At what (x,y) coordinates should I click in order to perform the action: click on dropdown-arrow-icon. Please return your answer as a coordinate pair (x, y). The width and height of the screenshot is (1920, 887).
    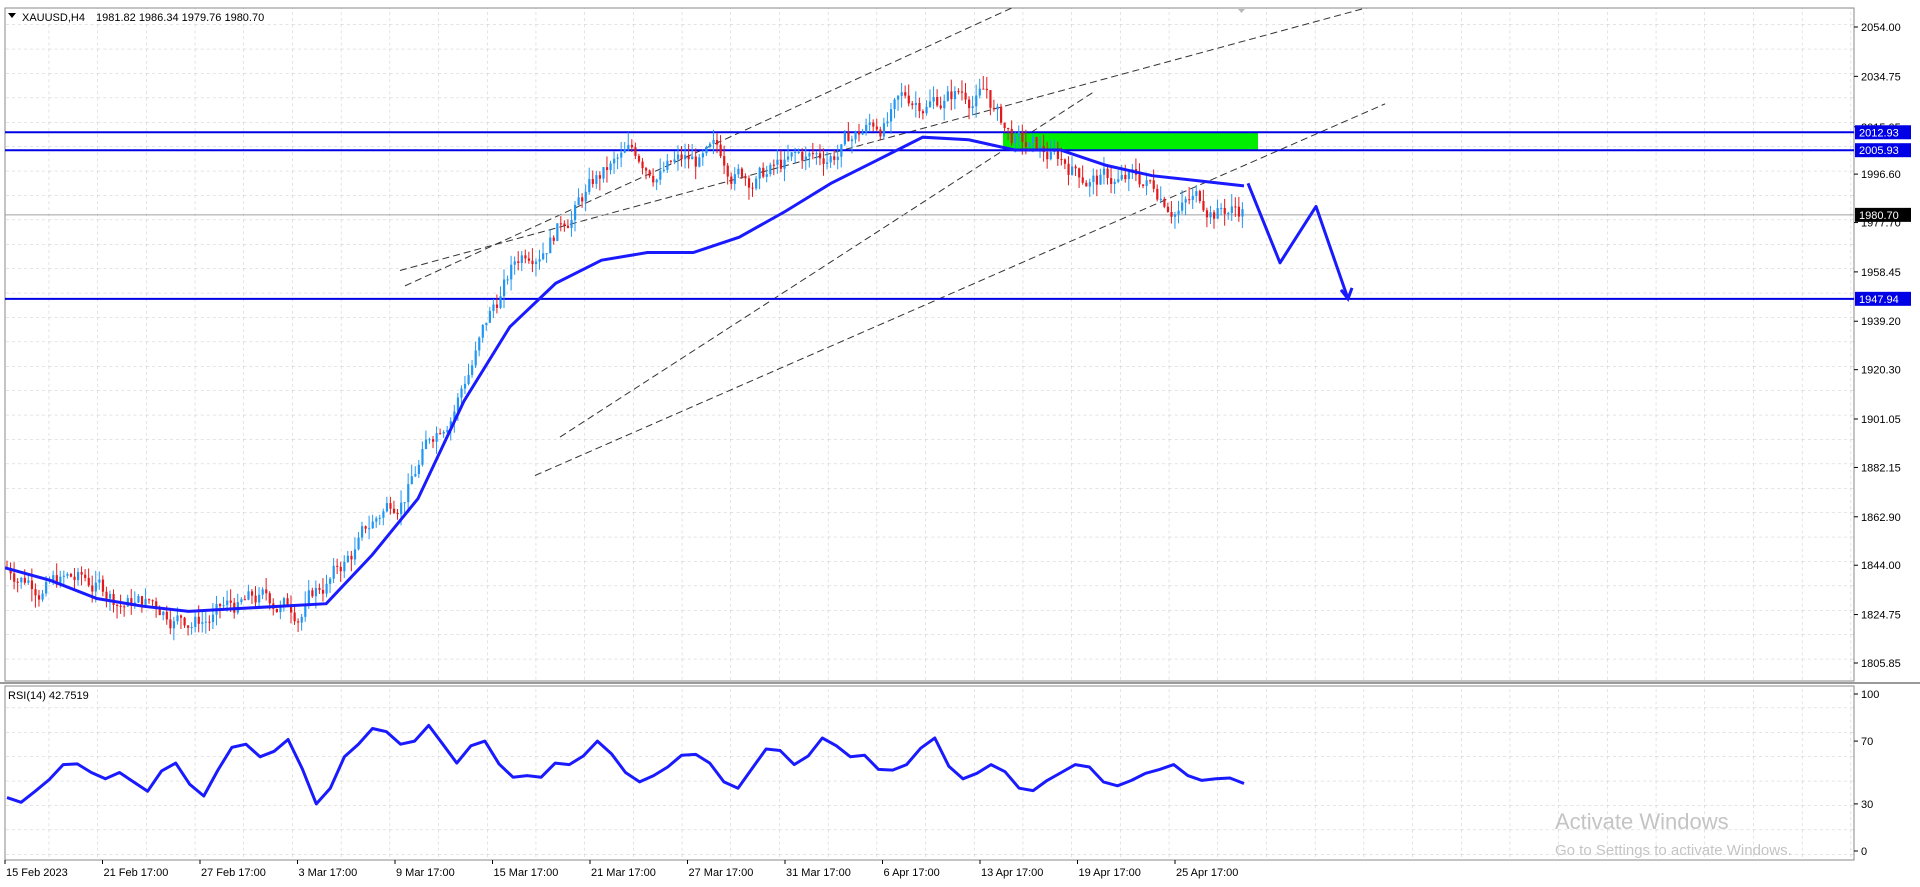
    Looking at the image, I should click on (12, 15).